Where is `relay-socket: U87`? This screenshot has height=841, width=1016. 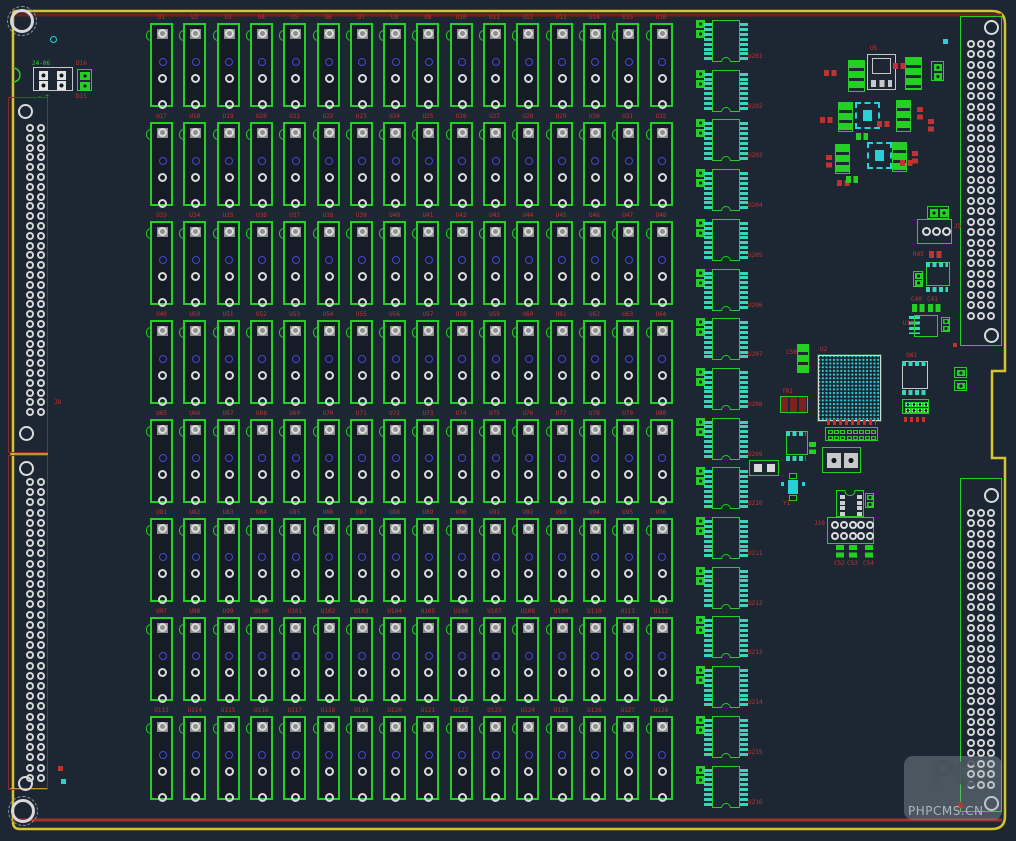
relay-socket: U87 is located at coordinates (359, 557).